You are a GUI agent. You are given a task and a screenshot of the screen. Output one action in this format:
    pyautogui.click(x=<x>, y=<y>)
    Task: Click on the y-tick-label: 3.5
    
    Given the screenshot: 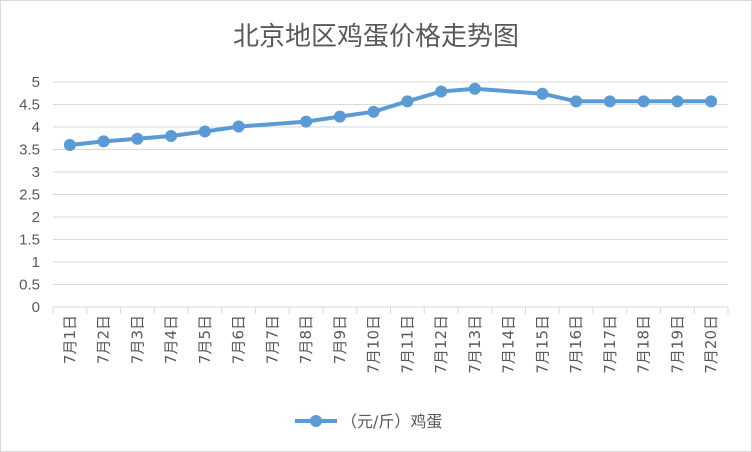 What is the action you would take?
    pyautogui.click(x=29, y=150)
    